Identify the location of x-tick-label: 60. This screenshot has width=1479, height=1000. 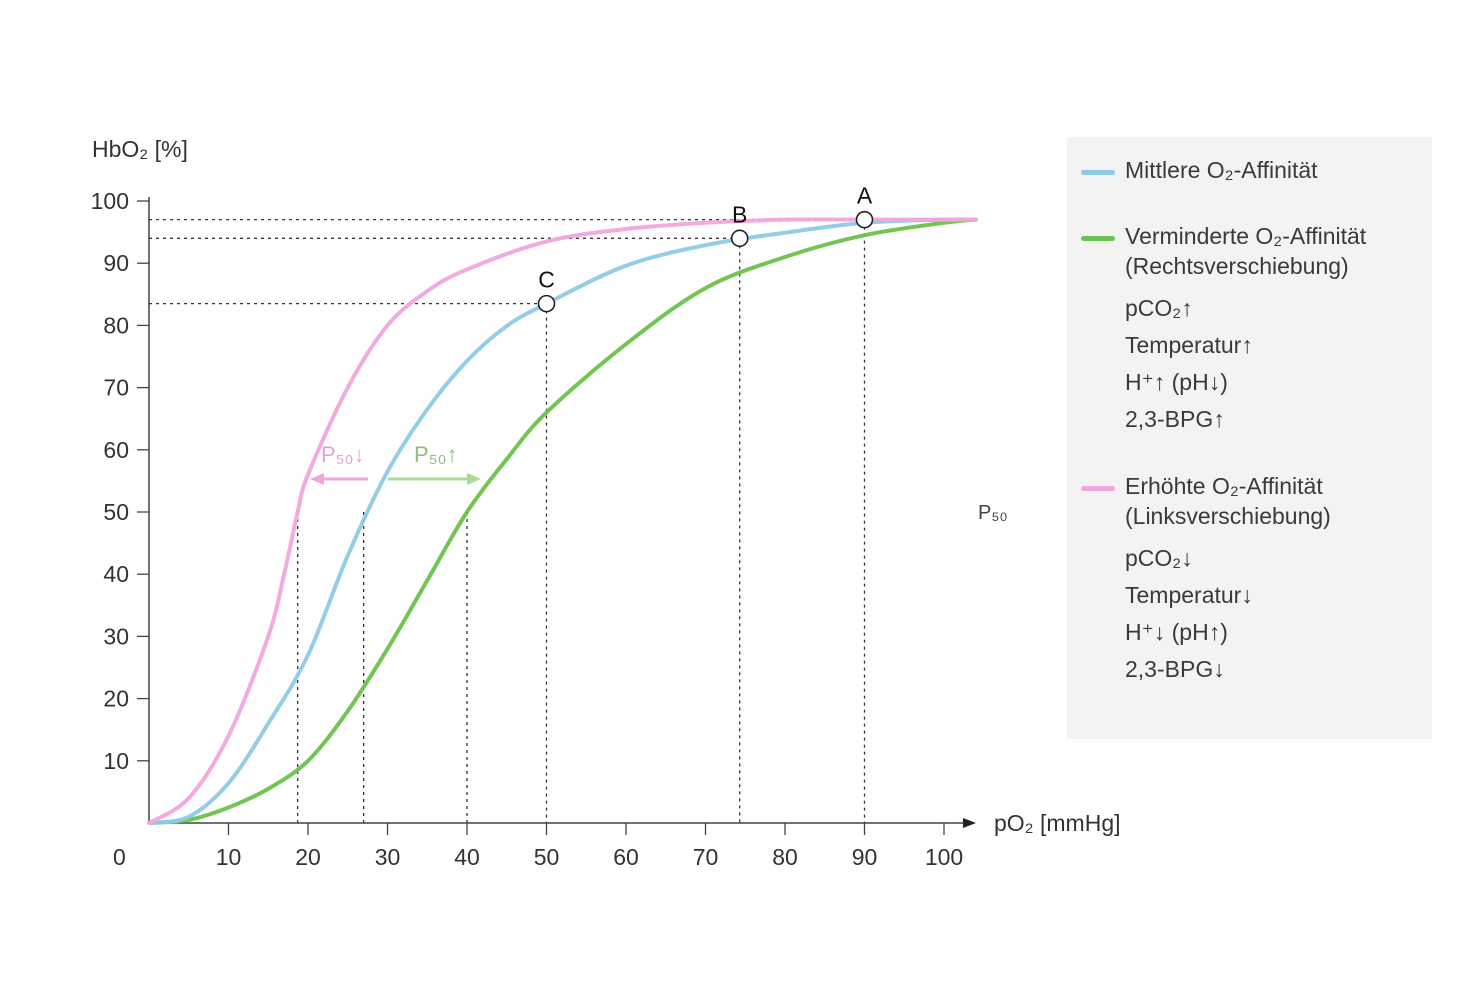
(626, 857).